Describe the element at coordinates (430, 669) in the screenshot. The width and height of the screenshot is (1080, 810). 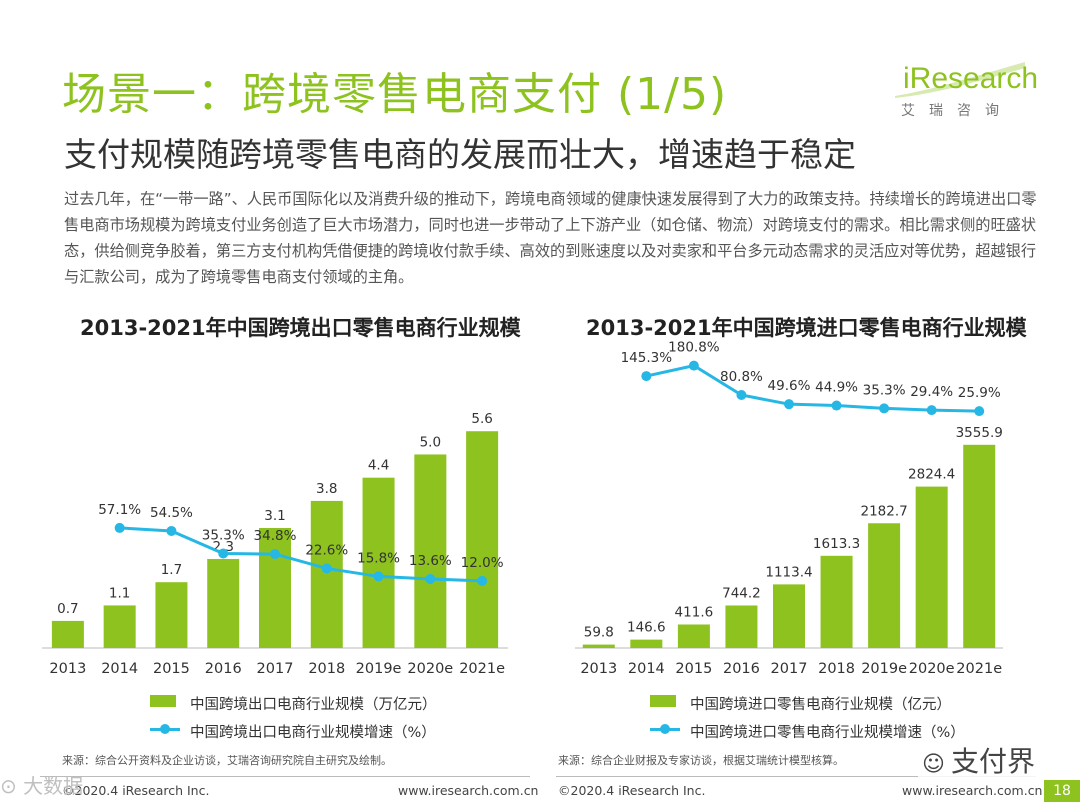
I see `x-tick-label: 2020e` at that location.